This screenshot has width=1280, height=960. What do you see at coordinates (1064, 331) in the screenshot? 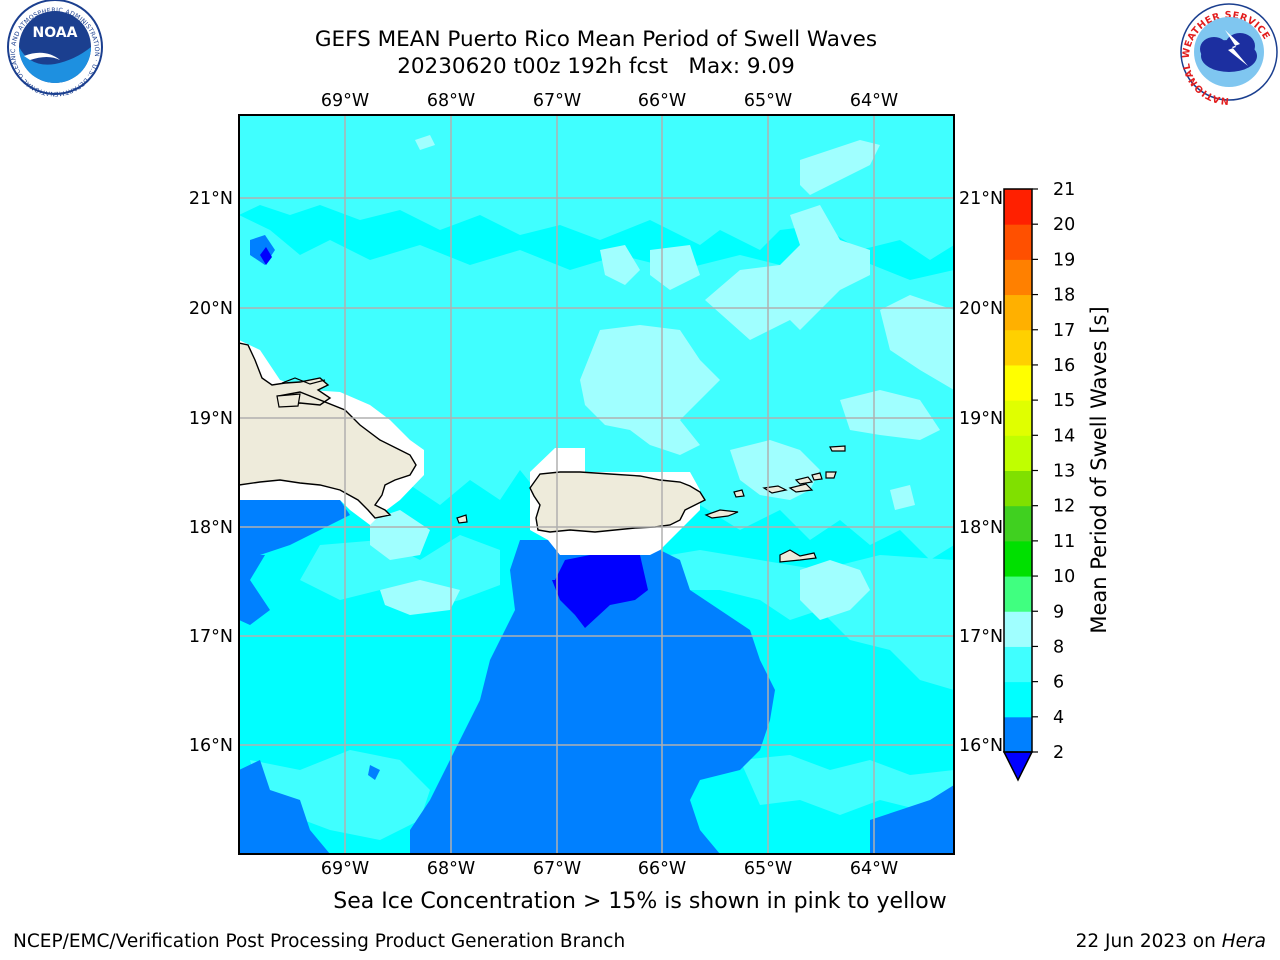
I see `colorbar-tick-label: 17` at bounding box center [1064, 331].